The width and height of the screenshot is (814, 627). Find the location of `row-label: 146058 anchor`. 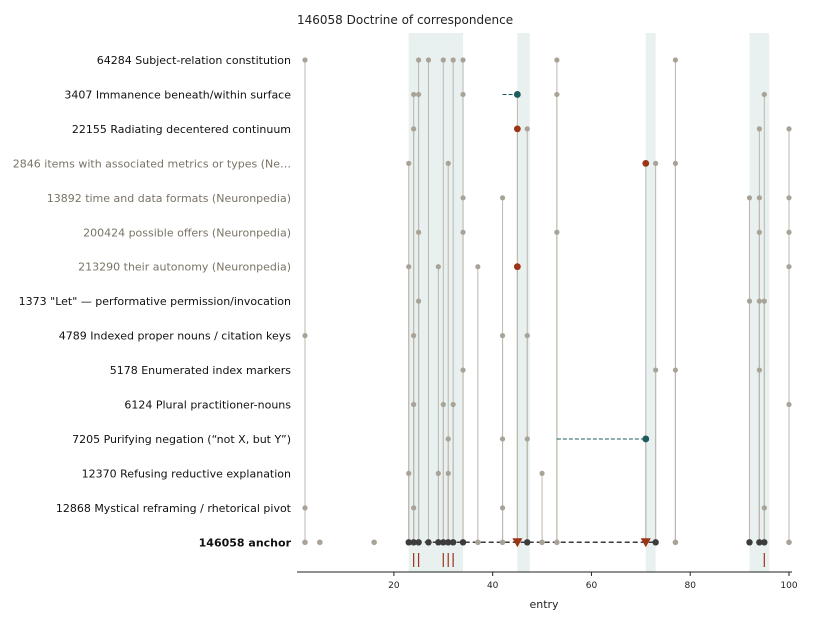

row-label: 146058 anchor is located at coordinates (245, 542).